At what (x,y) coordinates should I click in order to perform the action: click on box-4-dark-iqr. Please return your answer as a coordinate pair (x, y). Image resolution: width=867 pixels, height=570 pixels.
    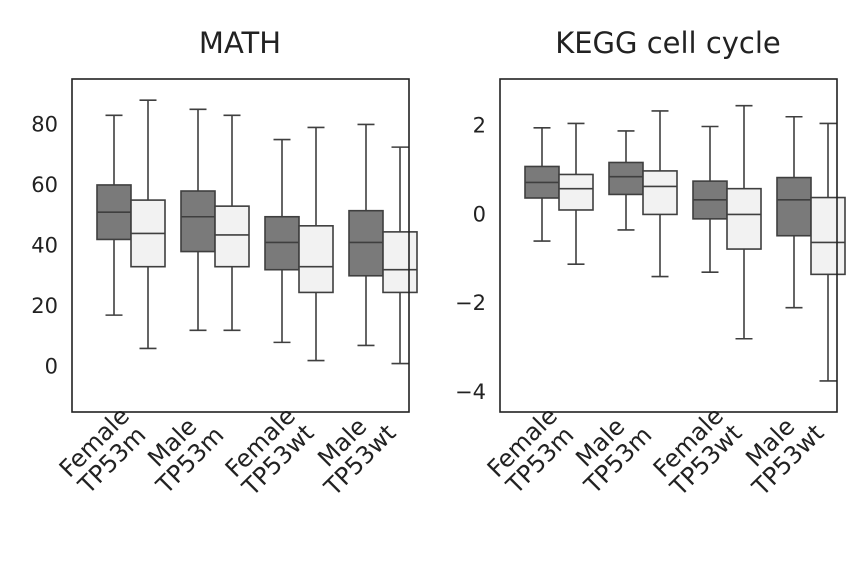
    Looking at the image, I should click on (794, 206).